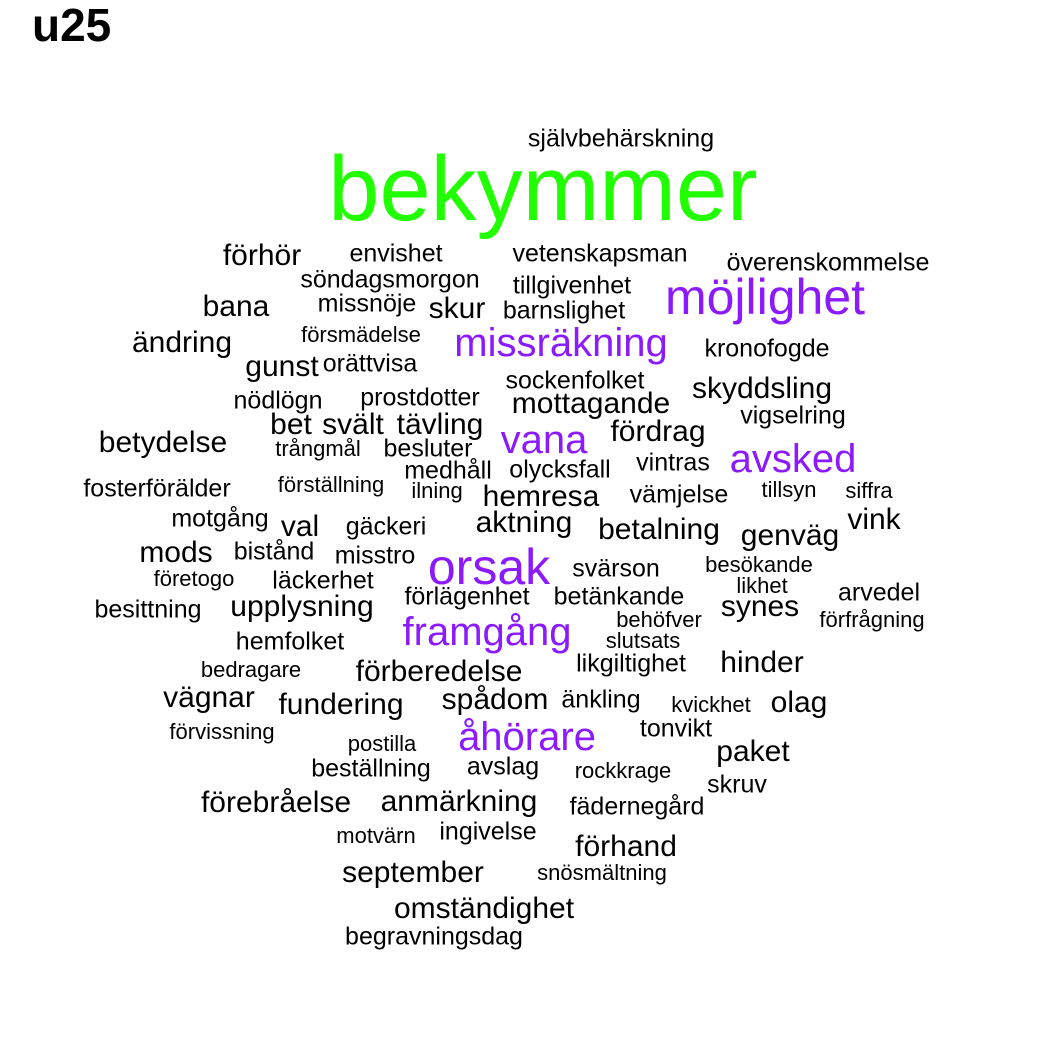  I want to click on word-gackeri: gäckeri, so click(386, 526).